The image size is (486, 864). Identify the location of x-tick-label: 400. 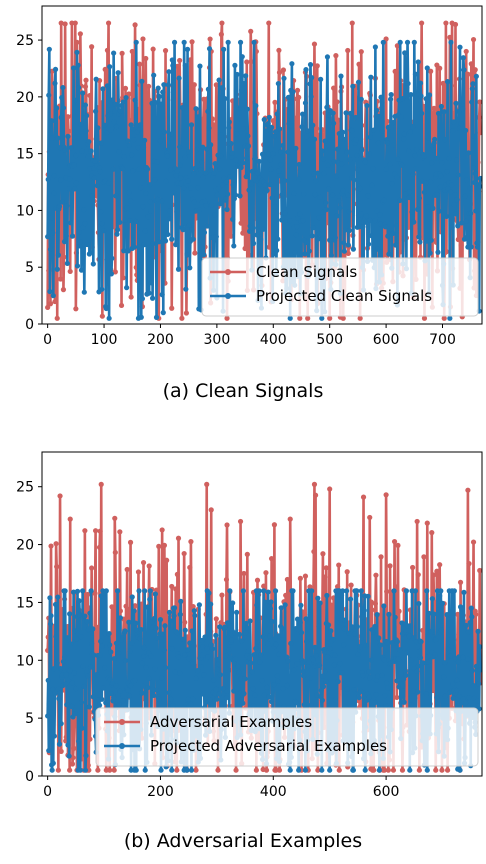
(273, 792).